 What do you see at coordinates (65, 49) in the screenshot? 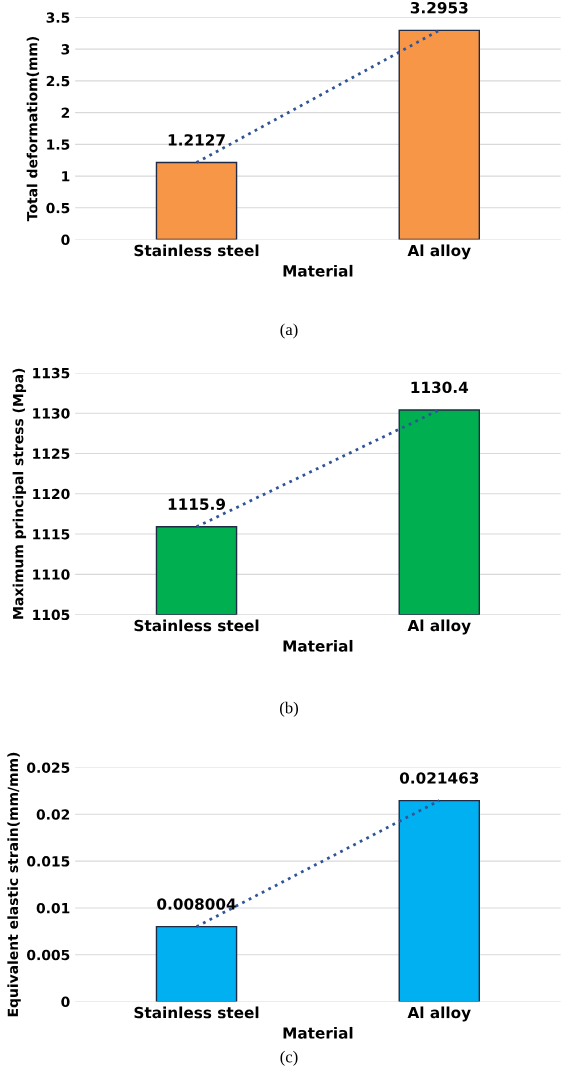
I see `y-tick-label: 3` at bounding box center [65, 49].